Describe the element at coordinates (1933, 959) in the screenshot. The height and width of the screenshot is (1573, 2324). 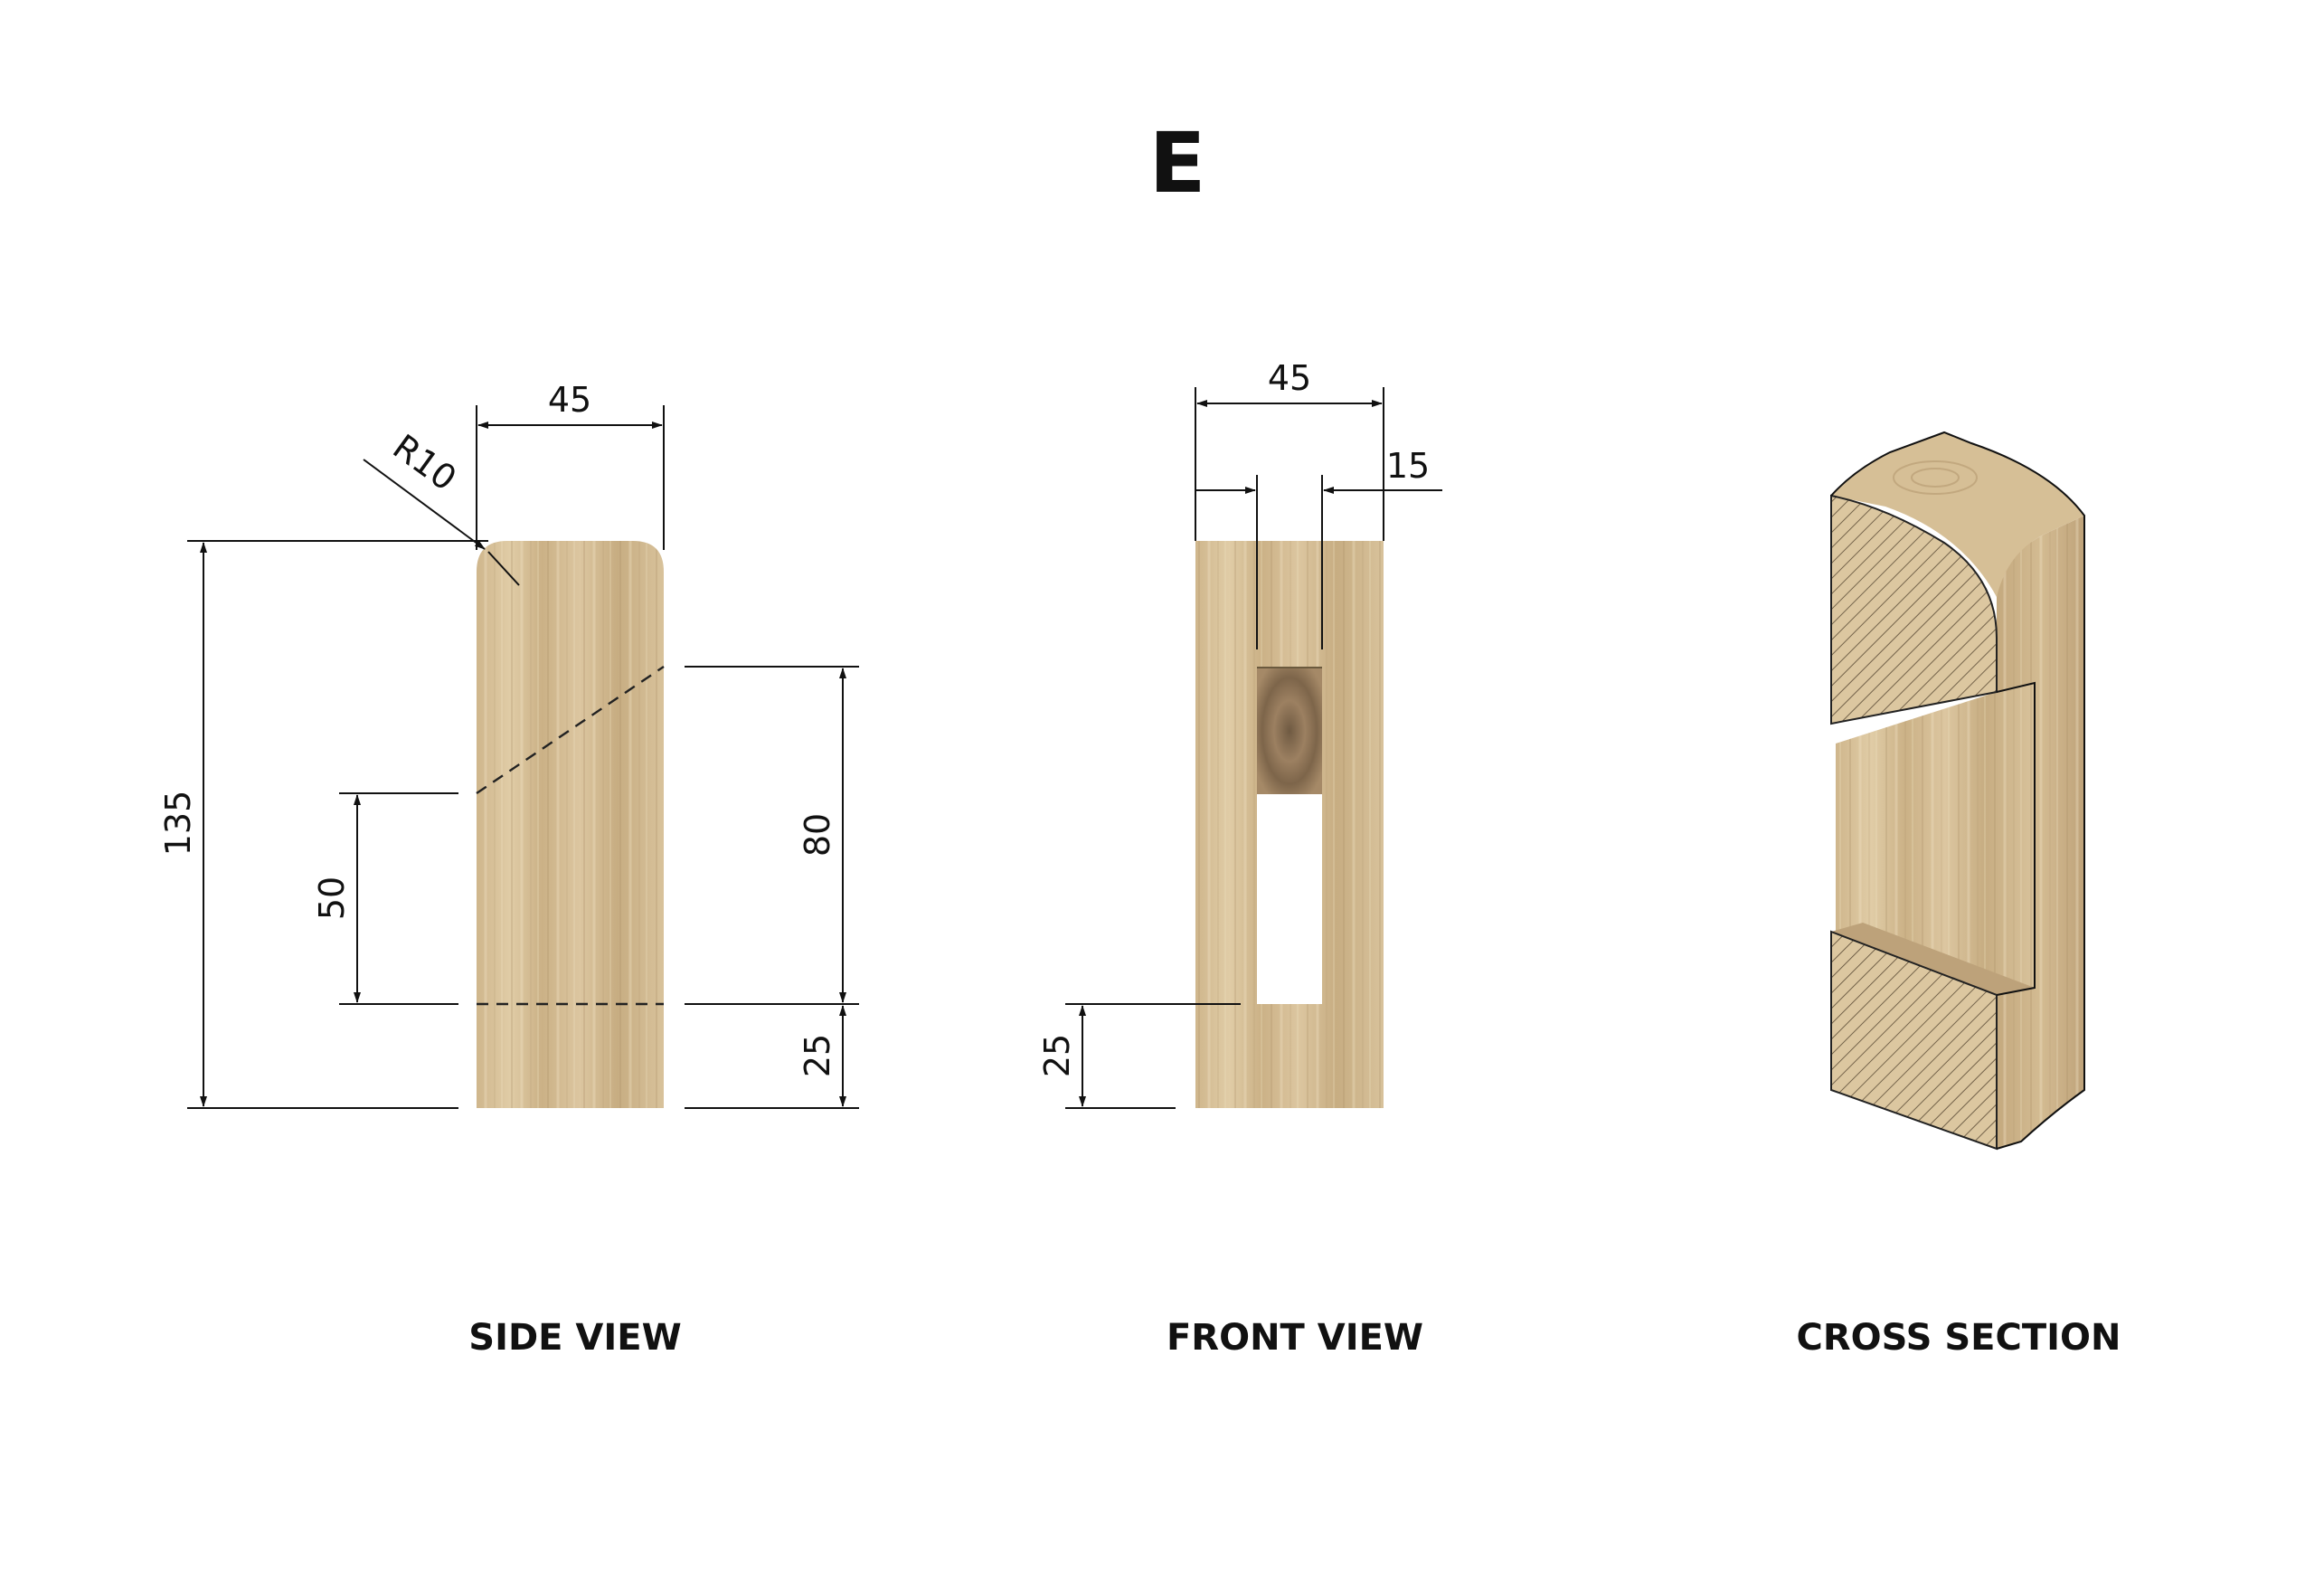
I see `cross-section-base-top` at that location.